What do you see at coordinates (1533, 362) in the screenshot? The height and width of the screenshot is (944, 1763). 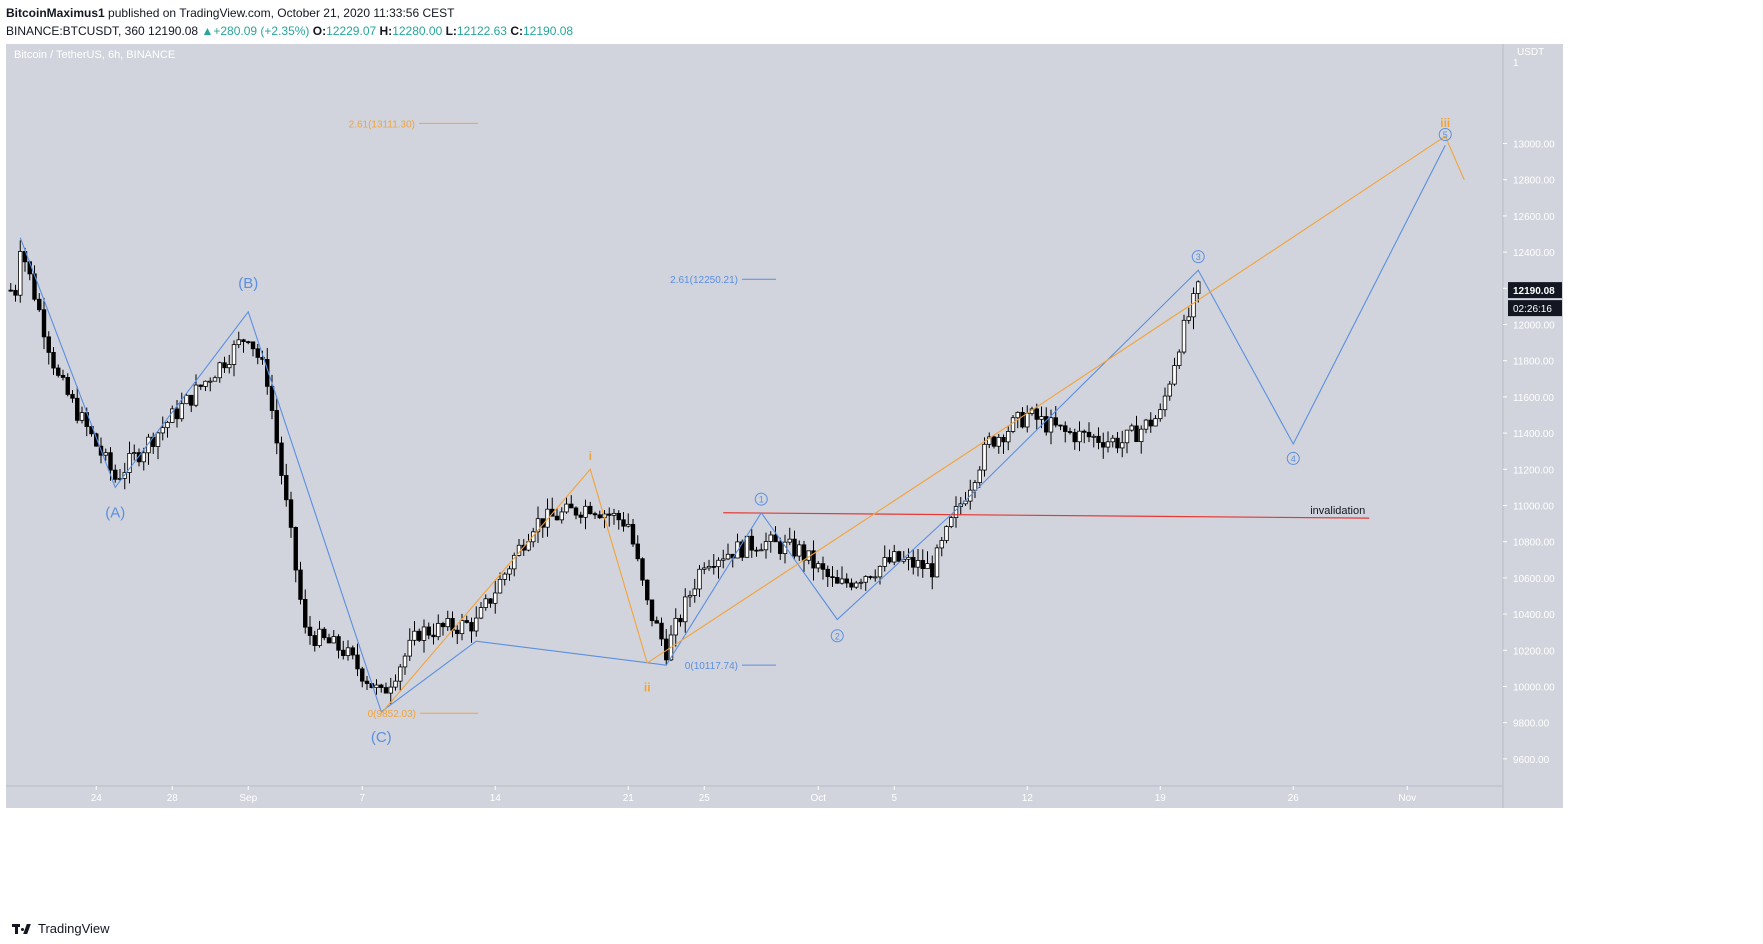 I see `price-tick-label: 11800.00` at bounding box center [1533, 362].